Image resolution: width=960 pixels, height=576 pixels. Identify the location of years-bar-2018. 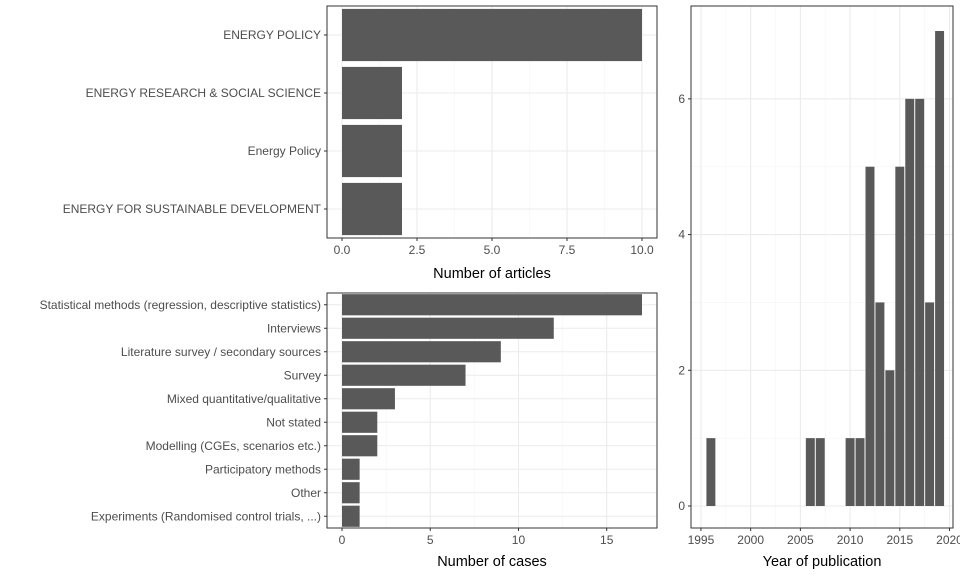
(930, 404).